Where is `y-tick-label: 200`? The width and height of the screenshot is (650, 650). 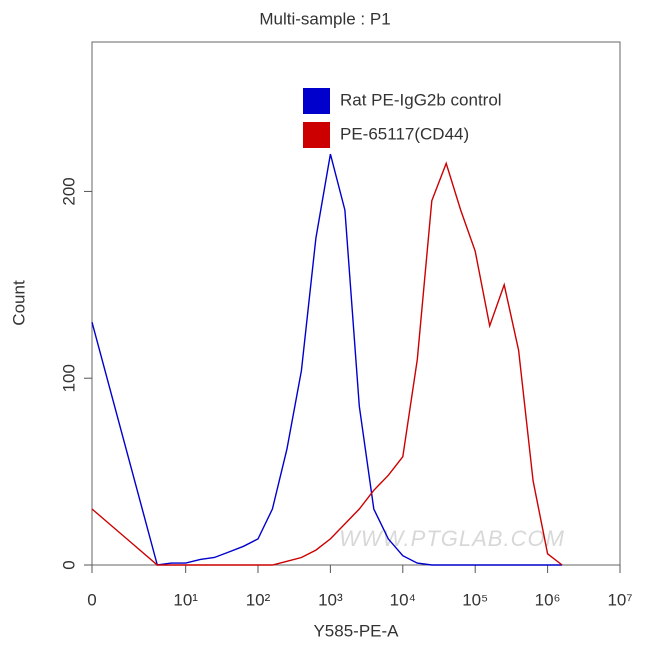 y-tick-label: 200 is located at coordinates (68, 191).